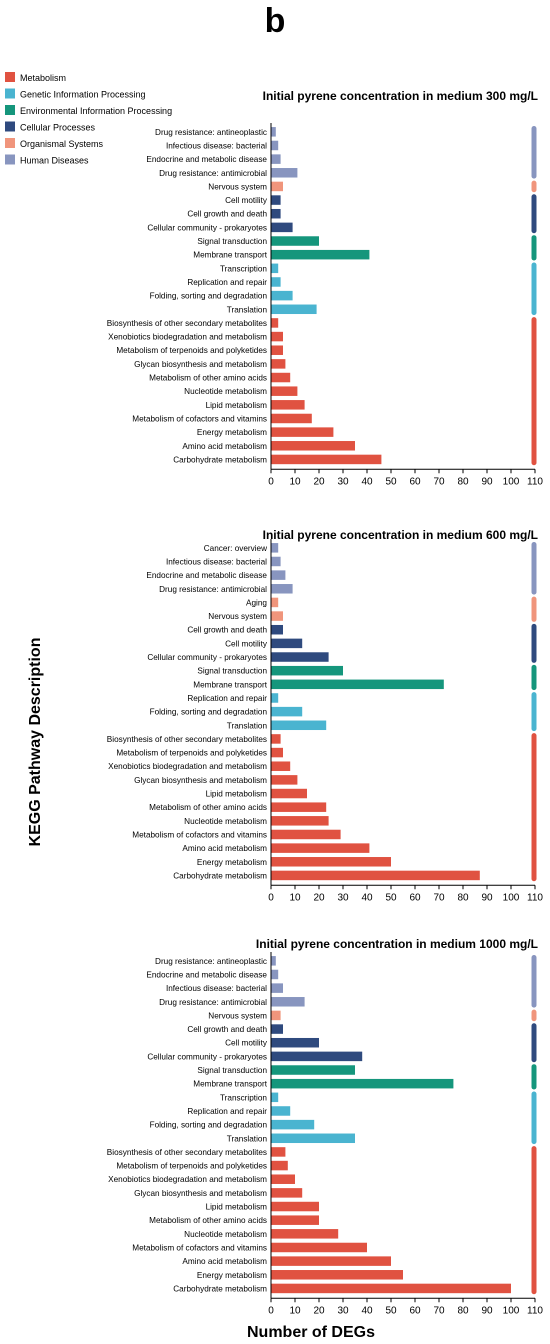  Describe the element at coordinates (207, 1056) in the screenshot. I see `category-label-cellular-community-prokaryotes: Cellular community - prokaryotes` at that location.